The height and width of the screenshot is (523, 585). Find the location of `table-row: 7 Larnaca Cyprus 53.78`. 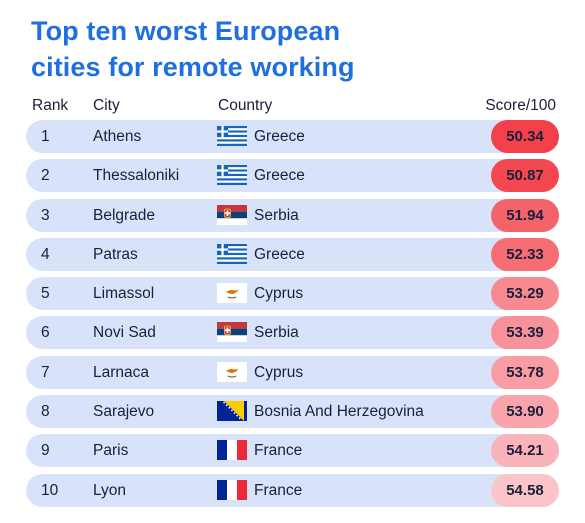

table-row: 7 Larnaca Cyprus 53.78 is located at coordinates (292, 372).